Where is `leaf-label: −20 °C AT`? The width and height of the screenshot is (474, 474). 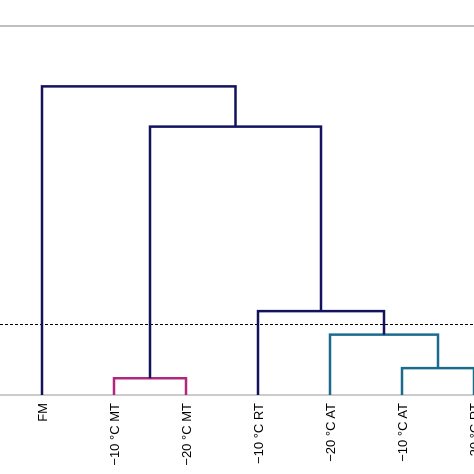 leaf-label: −20 °C AT is located at coordinates (330, 432).